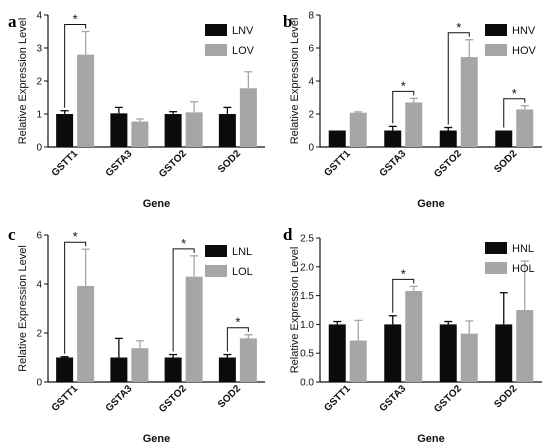 This screenshot has width=550, height=448. I want to click on legend-label: LOL, so click(242, 272).